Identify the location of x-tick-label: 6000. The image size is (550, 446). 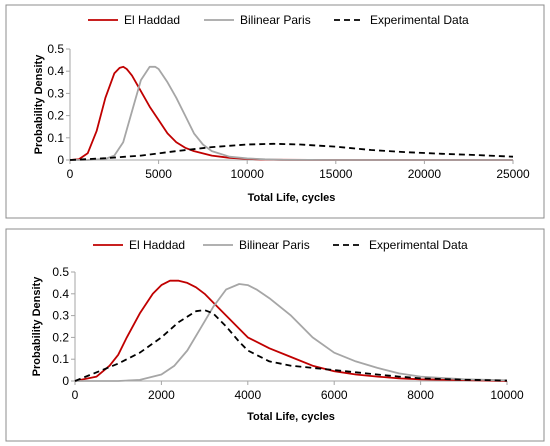
(334, 395).